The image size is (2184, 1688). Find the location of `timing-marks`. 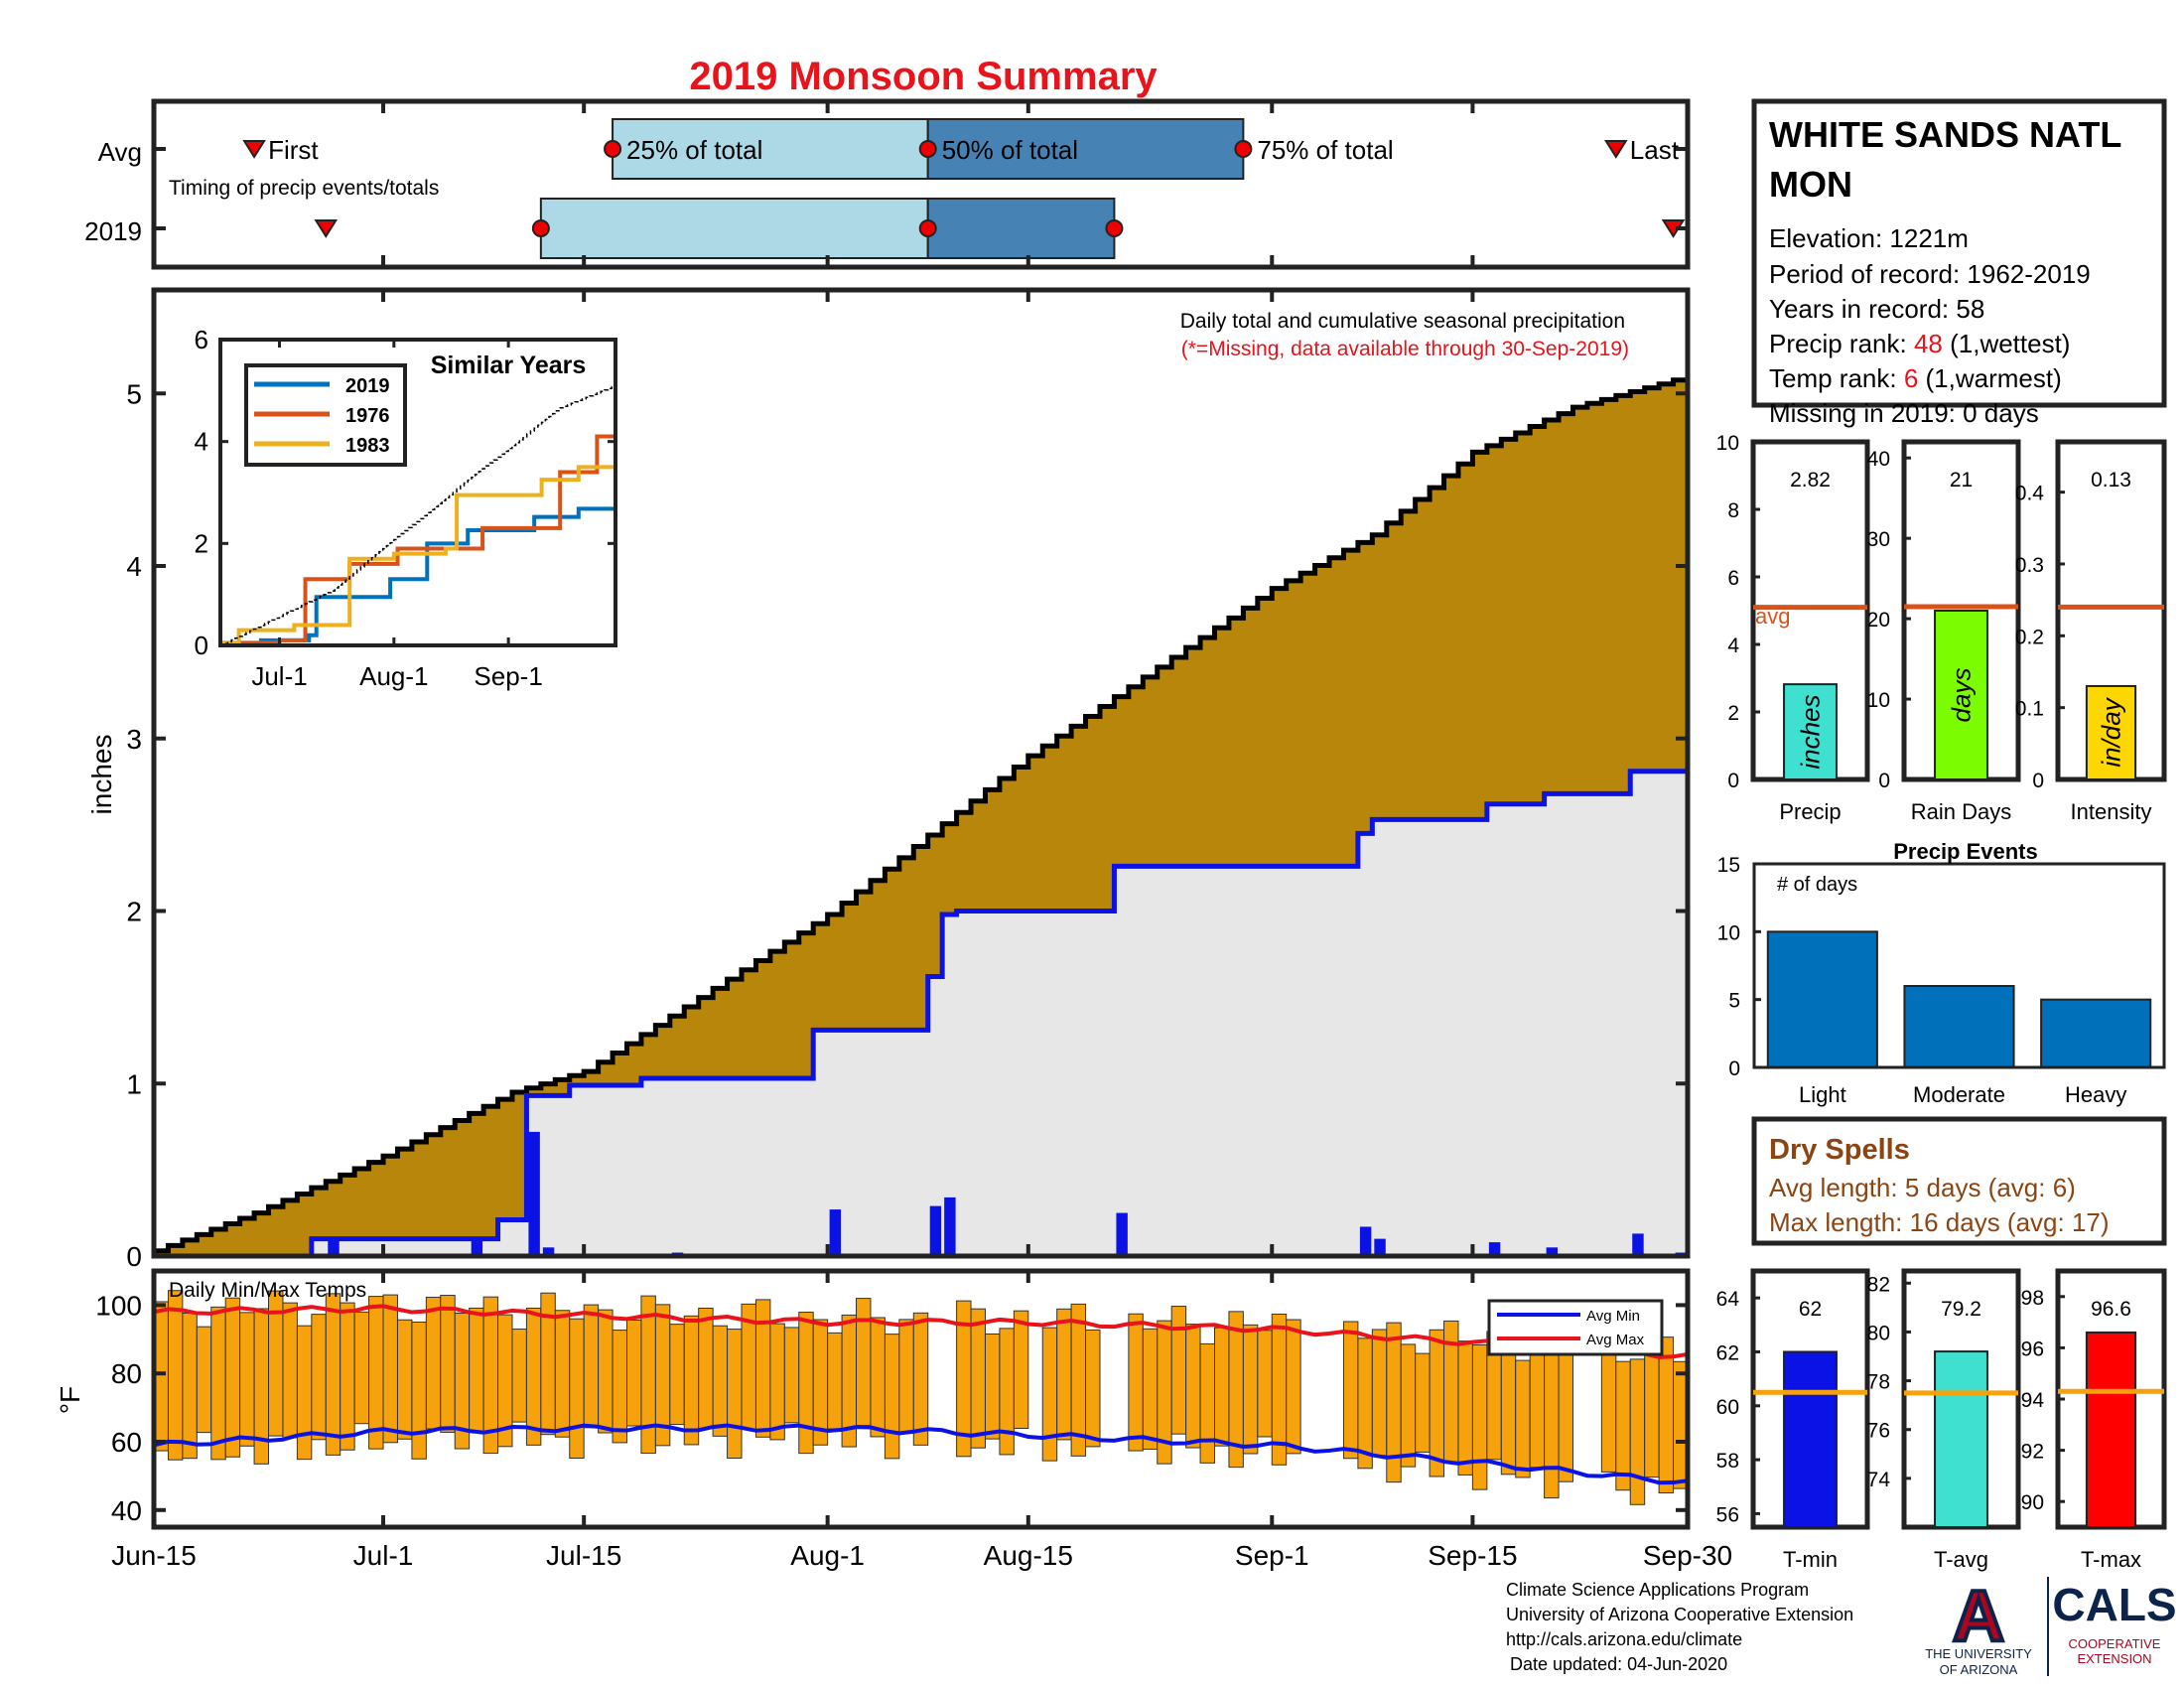

timing-marks is located at coordinates (921, 188).